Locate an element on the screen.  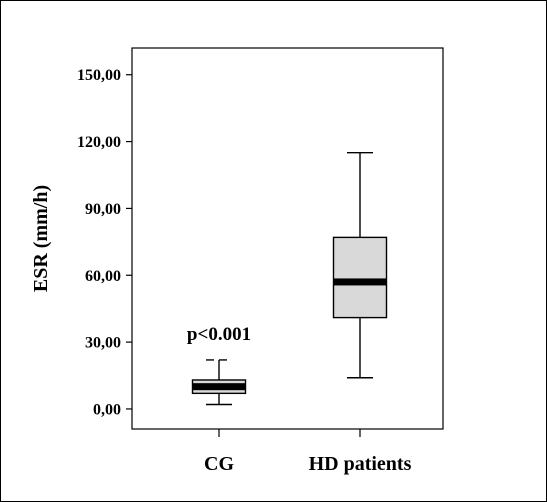
annotations: p<0.001 is located at coordinates (219, 334).